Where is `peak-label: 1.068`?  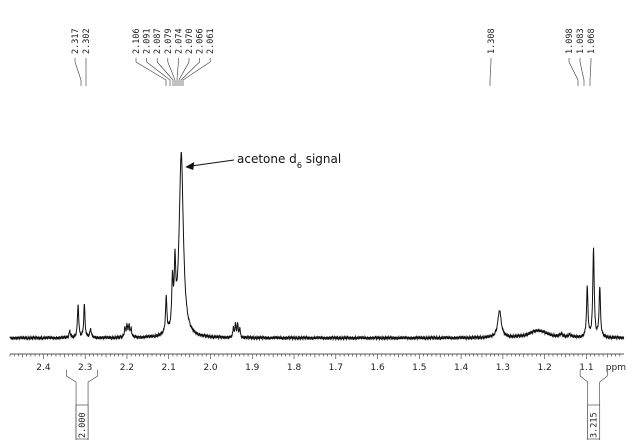
peak-label: 1.068 is located at coordinates (592, 41).